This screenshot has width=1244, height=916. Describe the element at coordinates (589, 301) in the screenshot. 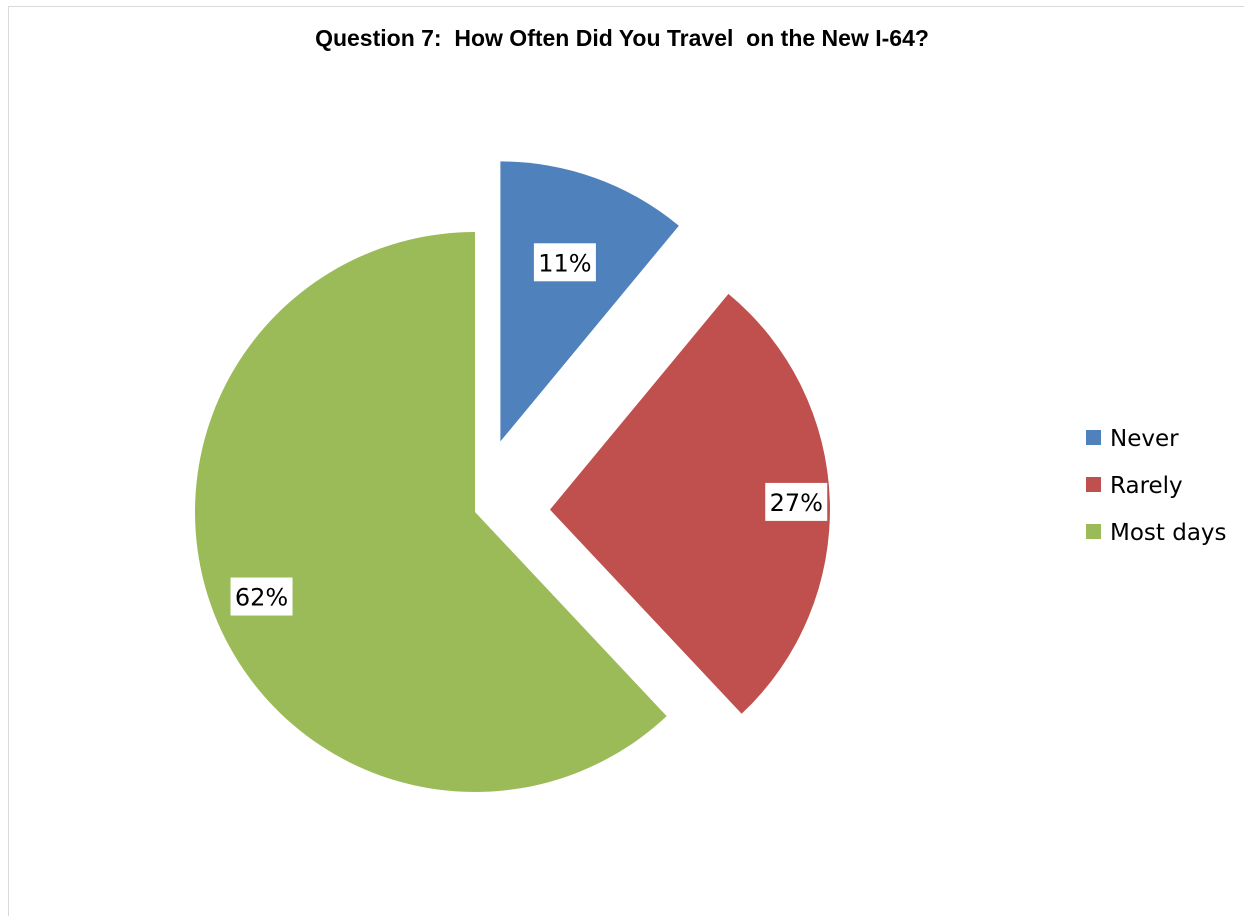

I see `pie-slice-never` at that location.